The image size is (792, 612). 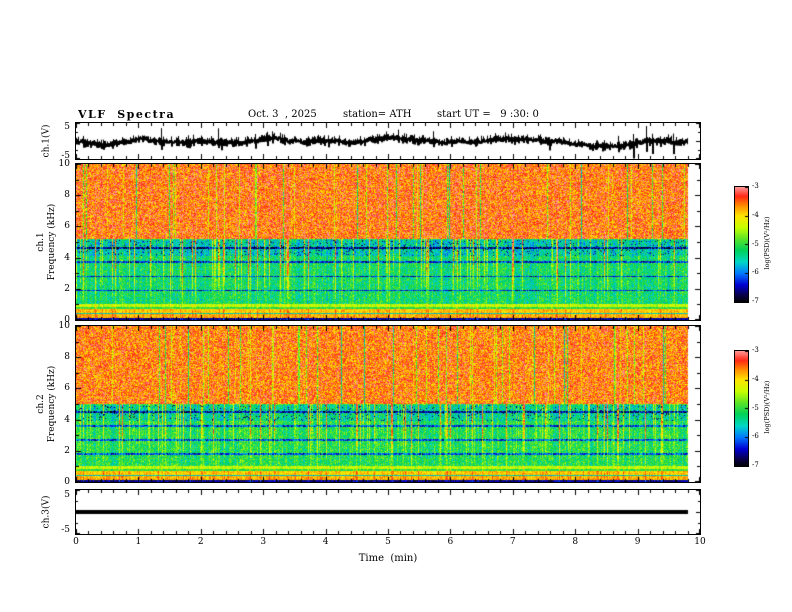 I want to click on x-tick-label: 2, so click(x=200, y=542).